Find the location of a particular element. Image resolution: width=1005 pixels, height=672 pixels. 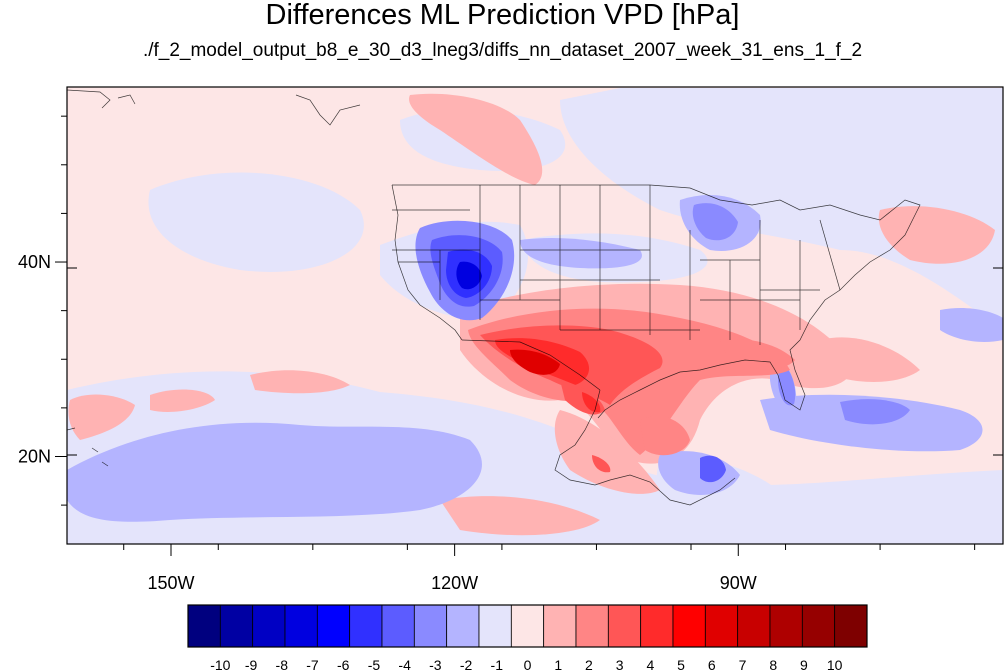

colorbar: -10 -9 -8 -7 -6 -5 -4 -3 -2 -1 0 1 2 3 4 5 6 7 8 9 10 is located at coordinates (527, 638).